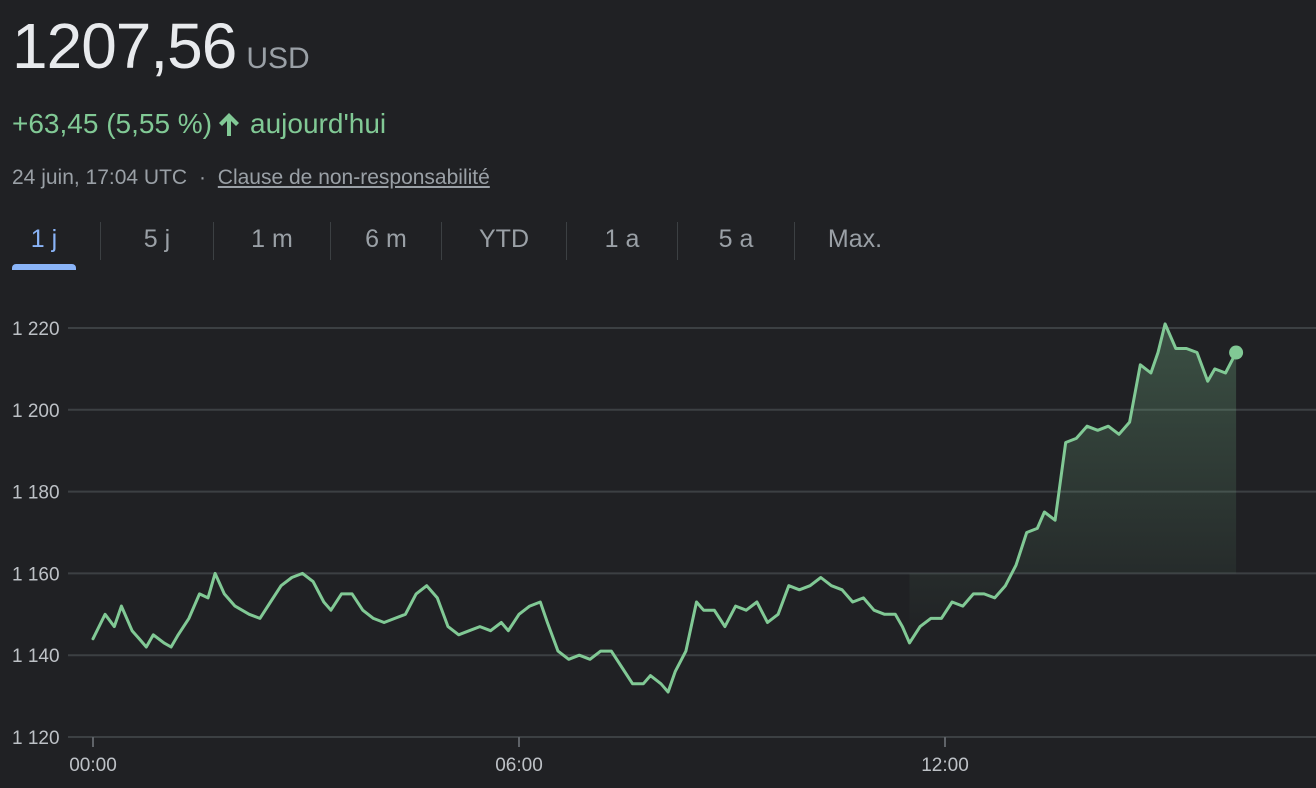  What do you see at coordinates (386, 239) in the screenshot?
I see `tab-label: 6 m` at bounding box center [386, 239].